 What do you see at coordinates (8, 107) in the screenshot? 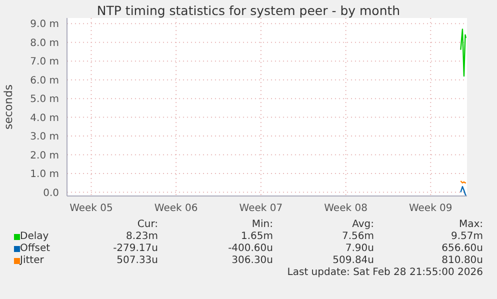
I see `y-axis-title: seconds` at bounding box center [8, 107].